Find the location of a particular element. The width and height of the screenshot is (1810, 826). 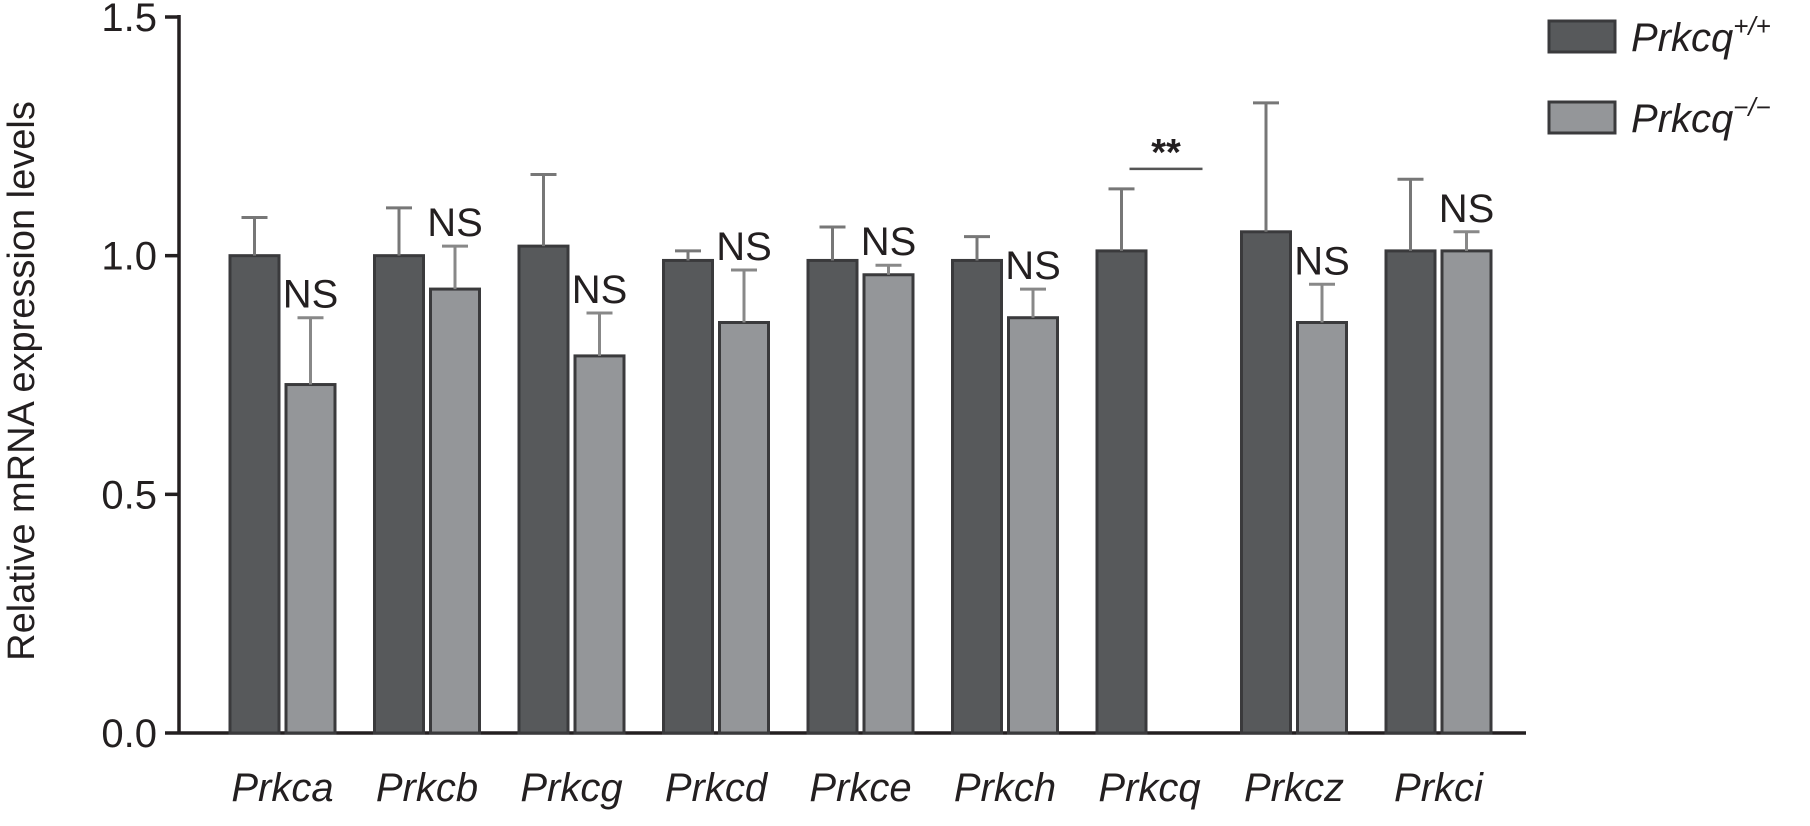

x-tick-label: Prkce is located at coordinates (860, 788).